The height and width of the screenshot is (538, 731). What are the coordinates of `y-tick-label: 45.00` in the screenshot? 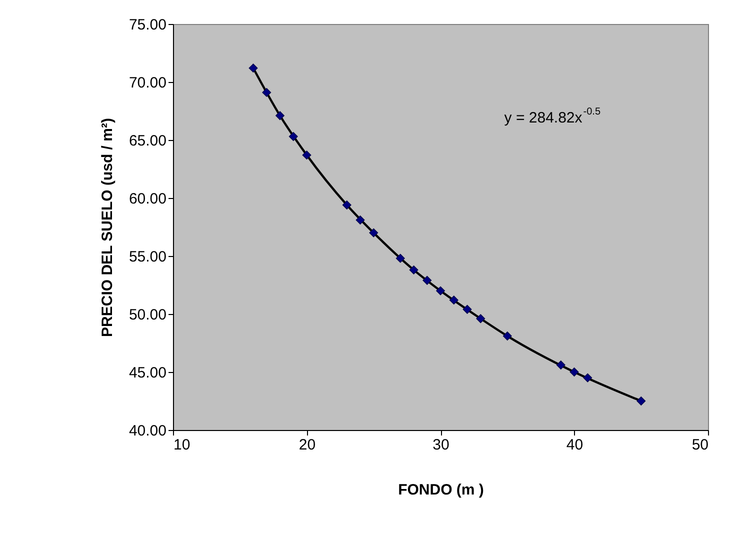 It's located at (147, 373).